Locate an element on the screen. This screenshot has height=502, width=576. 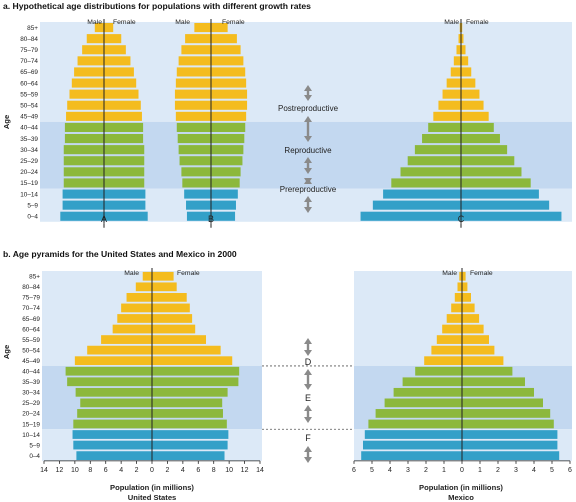
arrow-prereproductive-upper is located at coordinates (308, 181).